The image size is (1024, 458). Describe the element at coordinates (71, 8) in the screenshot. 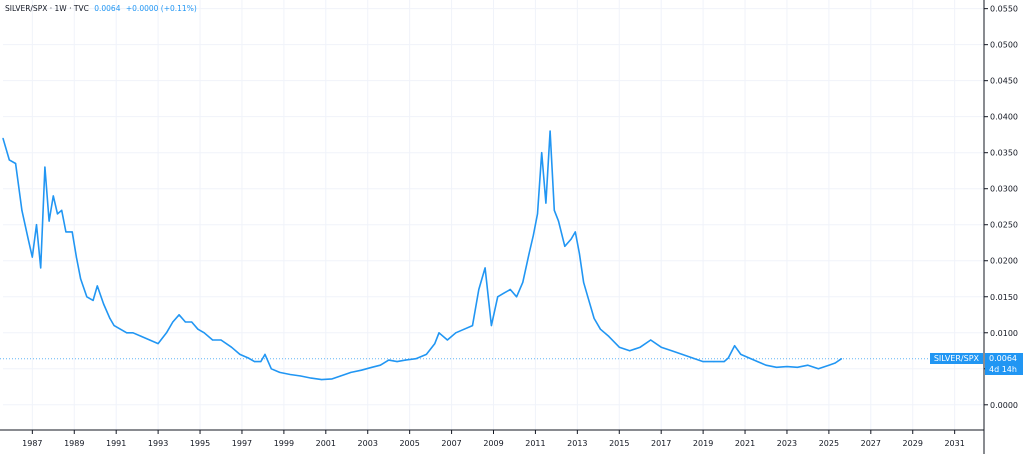

I see `legend-sep-2: ·` at that location.